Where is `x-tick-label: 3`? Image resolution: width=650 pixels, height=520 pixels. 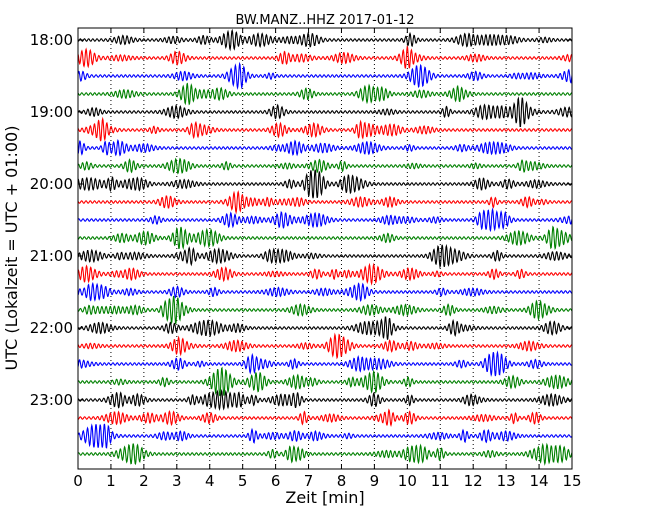 x-tick-label: 3 is located at coordinates (177, 481).